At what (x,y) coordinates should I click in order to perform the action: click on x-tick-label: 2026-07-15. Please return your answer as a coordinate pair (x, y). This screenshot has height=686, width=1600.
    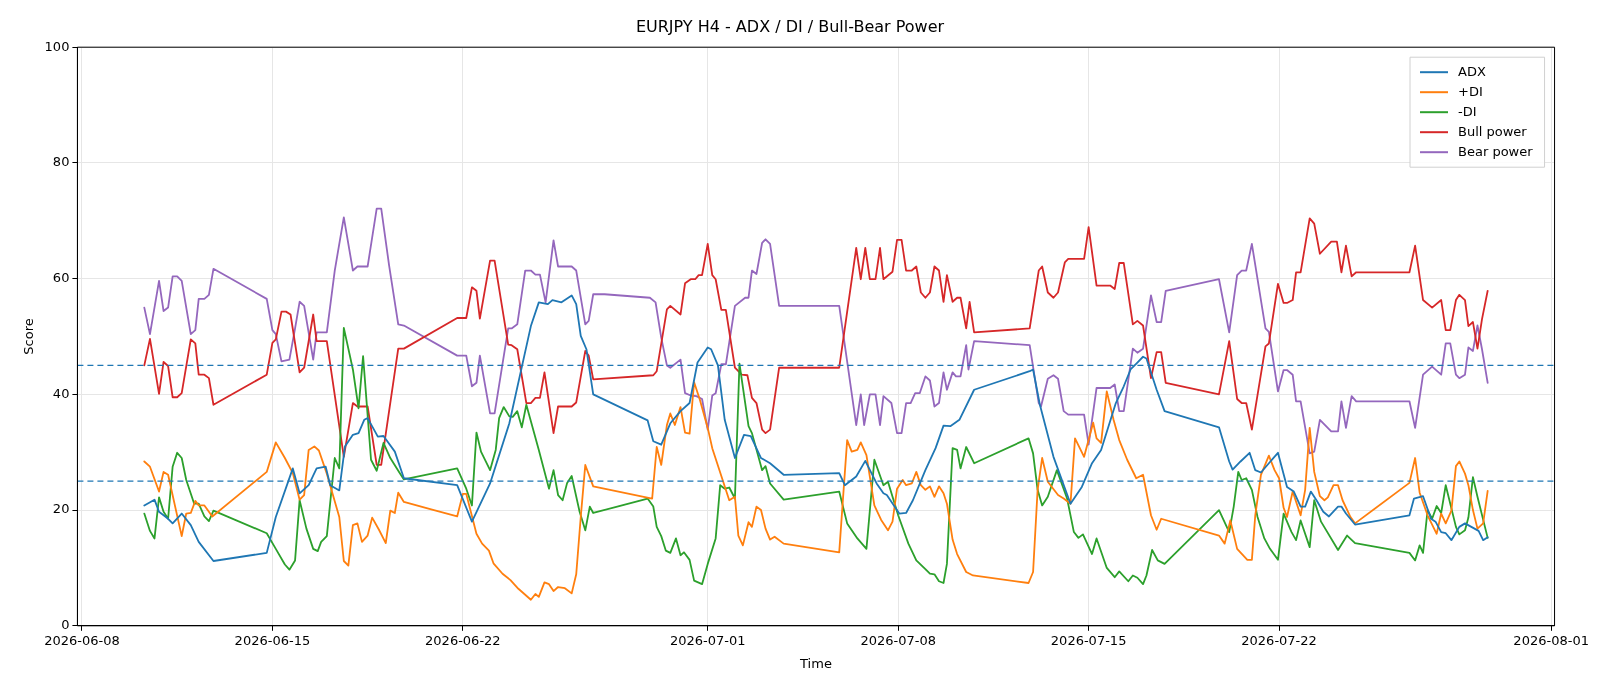
    Looking at the image, I should click on (1088, 640).